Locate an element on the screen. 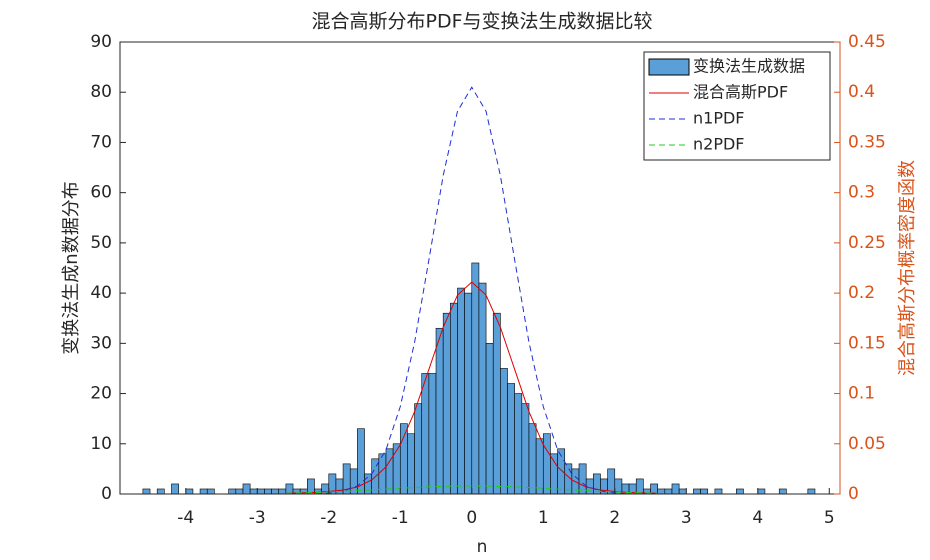 The image size is (930, 560). y2-tick-label: 0.05 is located at coordinates (867, 444).